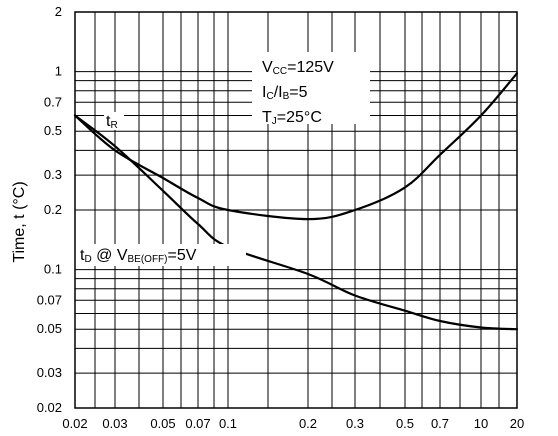  What do you see at coordinates (74, 423) in the screenshot?
I see `x-tick-label: 0.02` at bounding box center [74, 423].